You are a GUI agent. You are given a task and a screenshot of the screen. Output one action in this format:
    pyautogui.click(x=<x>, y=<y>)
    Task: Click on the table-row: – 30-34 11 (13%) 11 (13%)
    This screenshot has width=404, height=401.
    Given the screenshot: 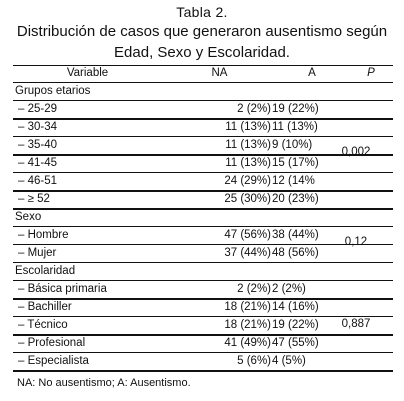 What is the action you would take?
    pyautogui.click(x=203, y=127)
    